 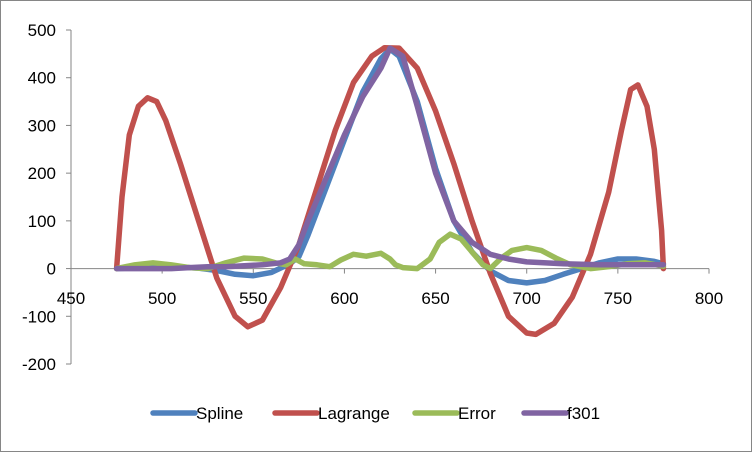 I want to click on legend-label: Lagrange, so click(x=354, y=413).